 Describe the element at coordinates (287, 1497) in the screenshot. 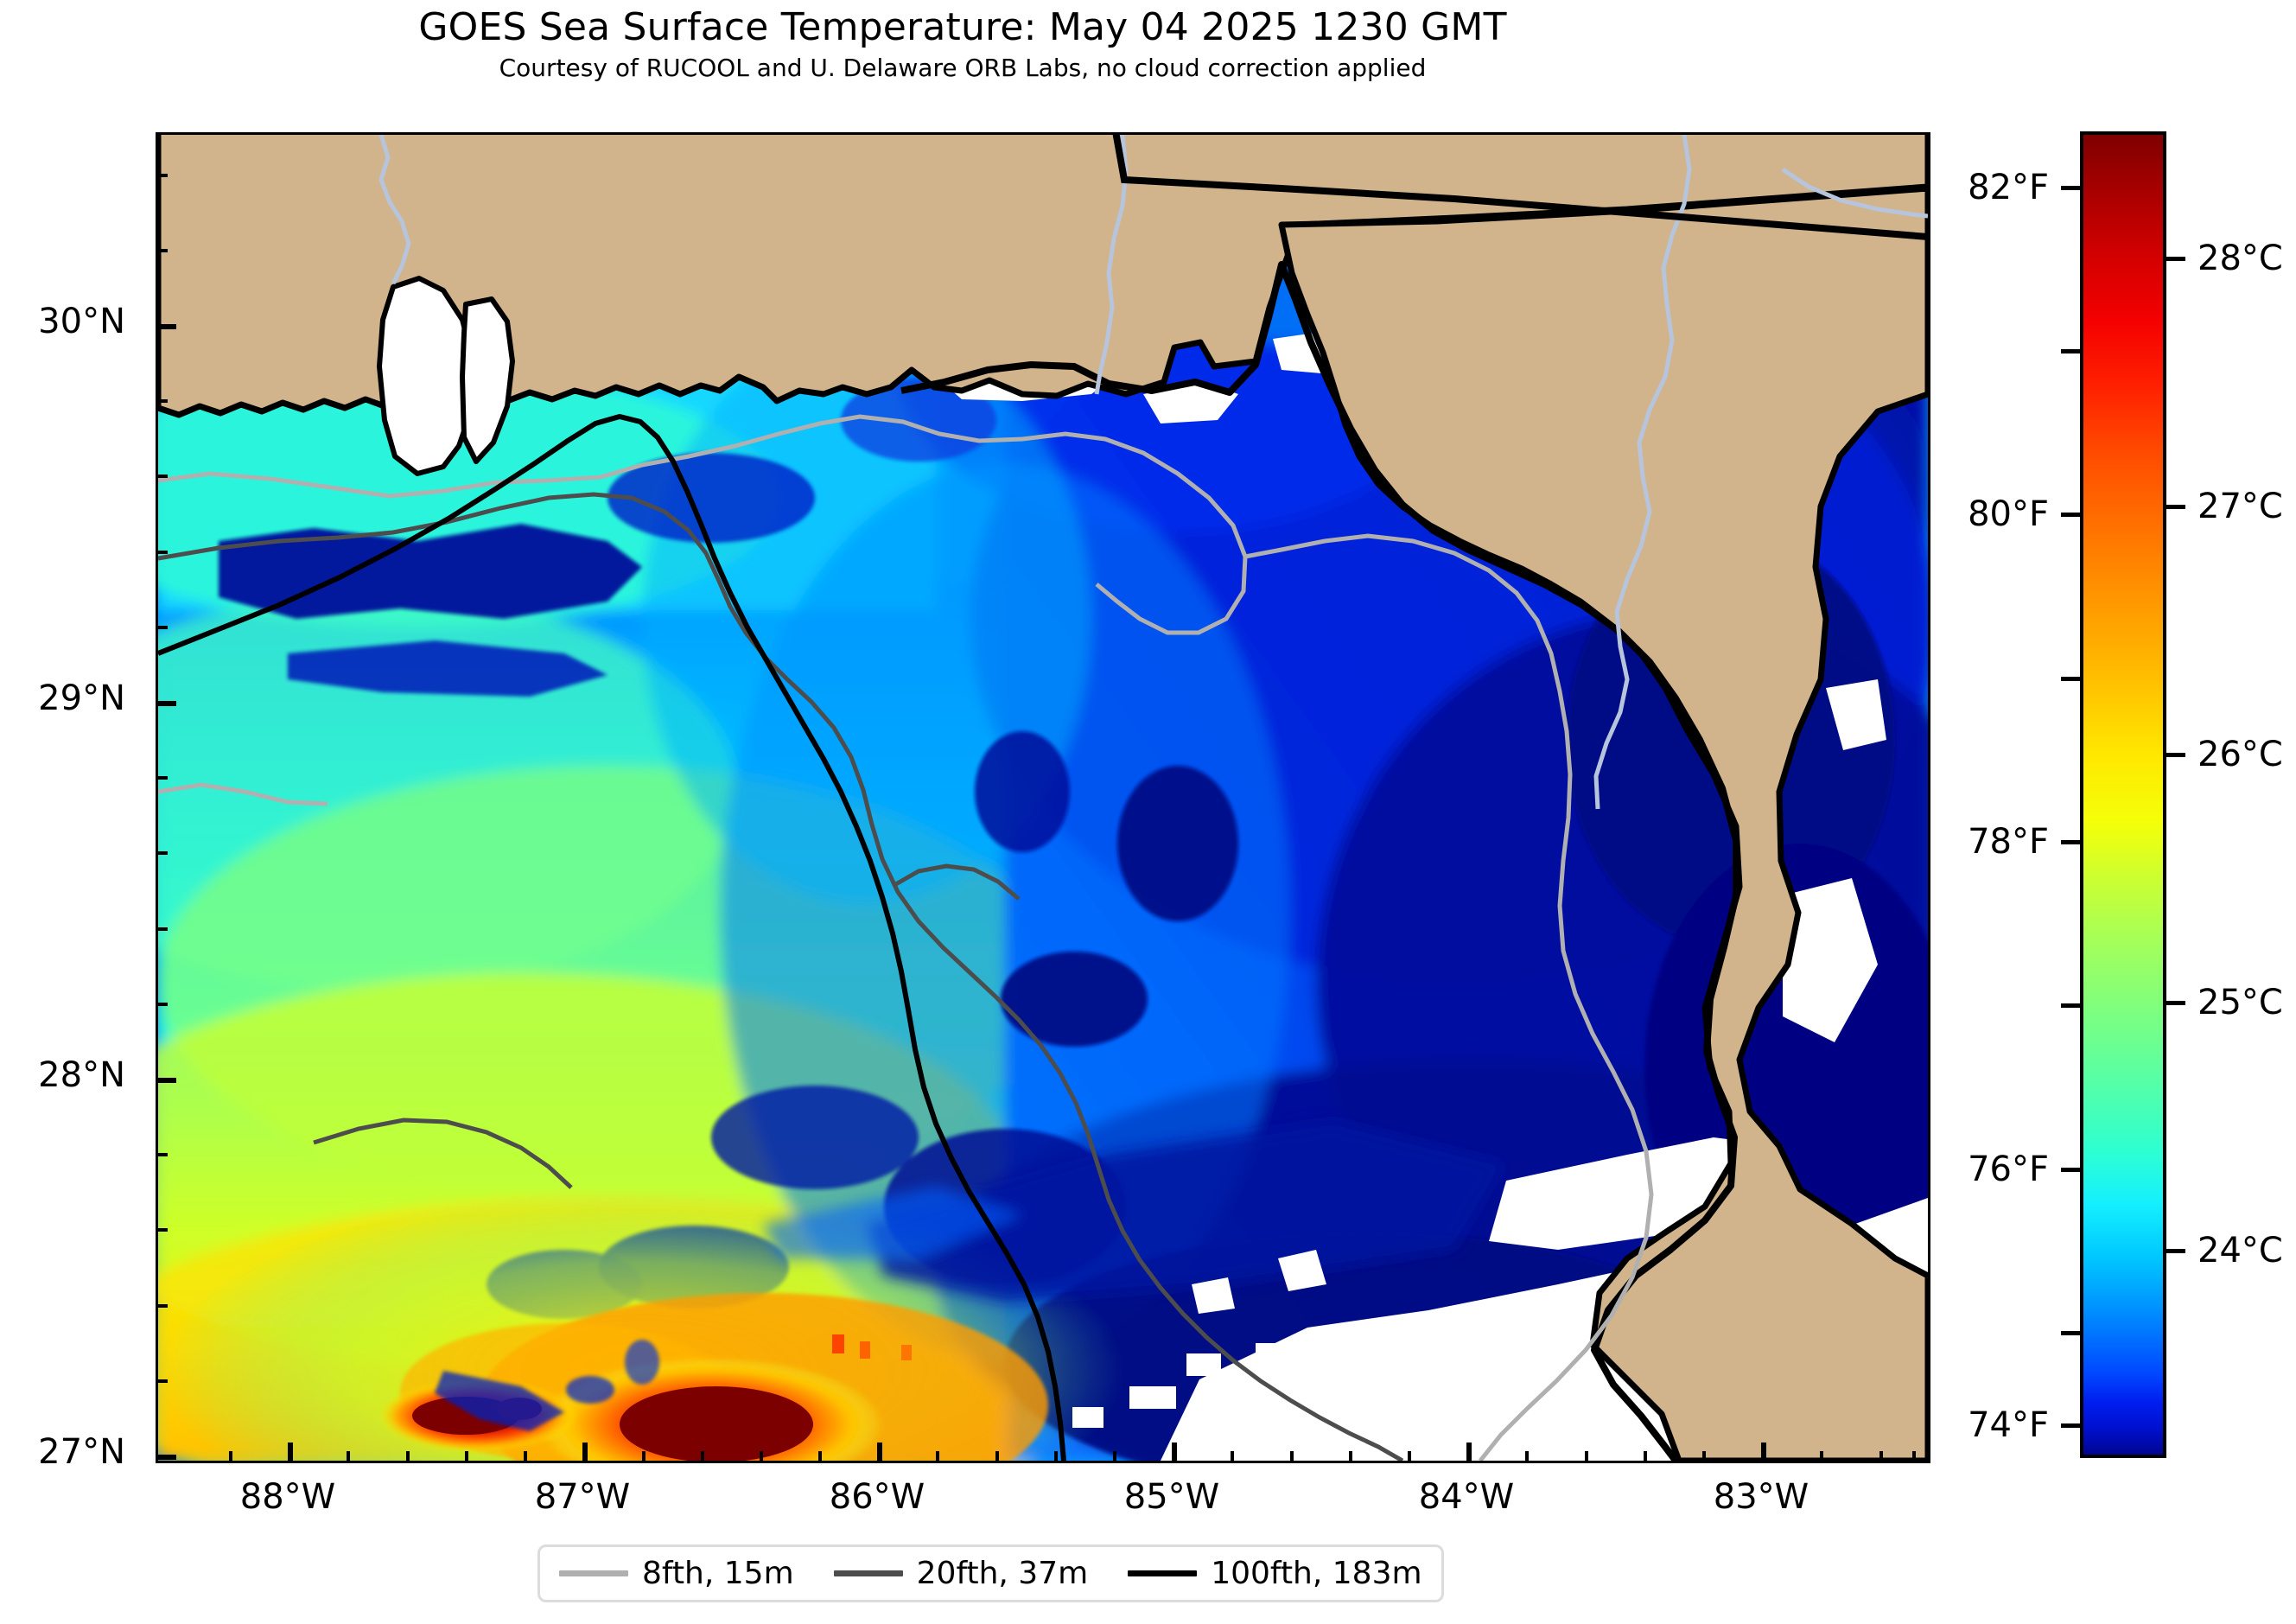

I see `xtick-label-88w: 88°W` at that location.